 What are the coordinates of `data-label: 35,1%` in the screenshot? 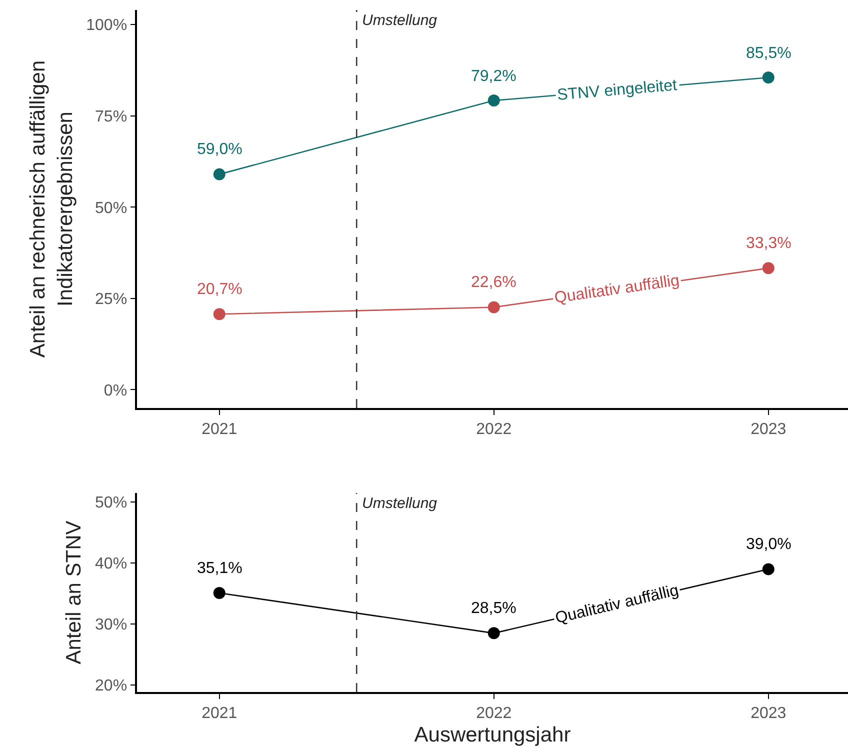 It's located at (219, 568).